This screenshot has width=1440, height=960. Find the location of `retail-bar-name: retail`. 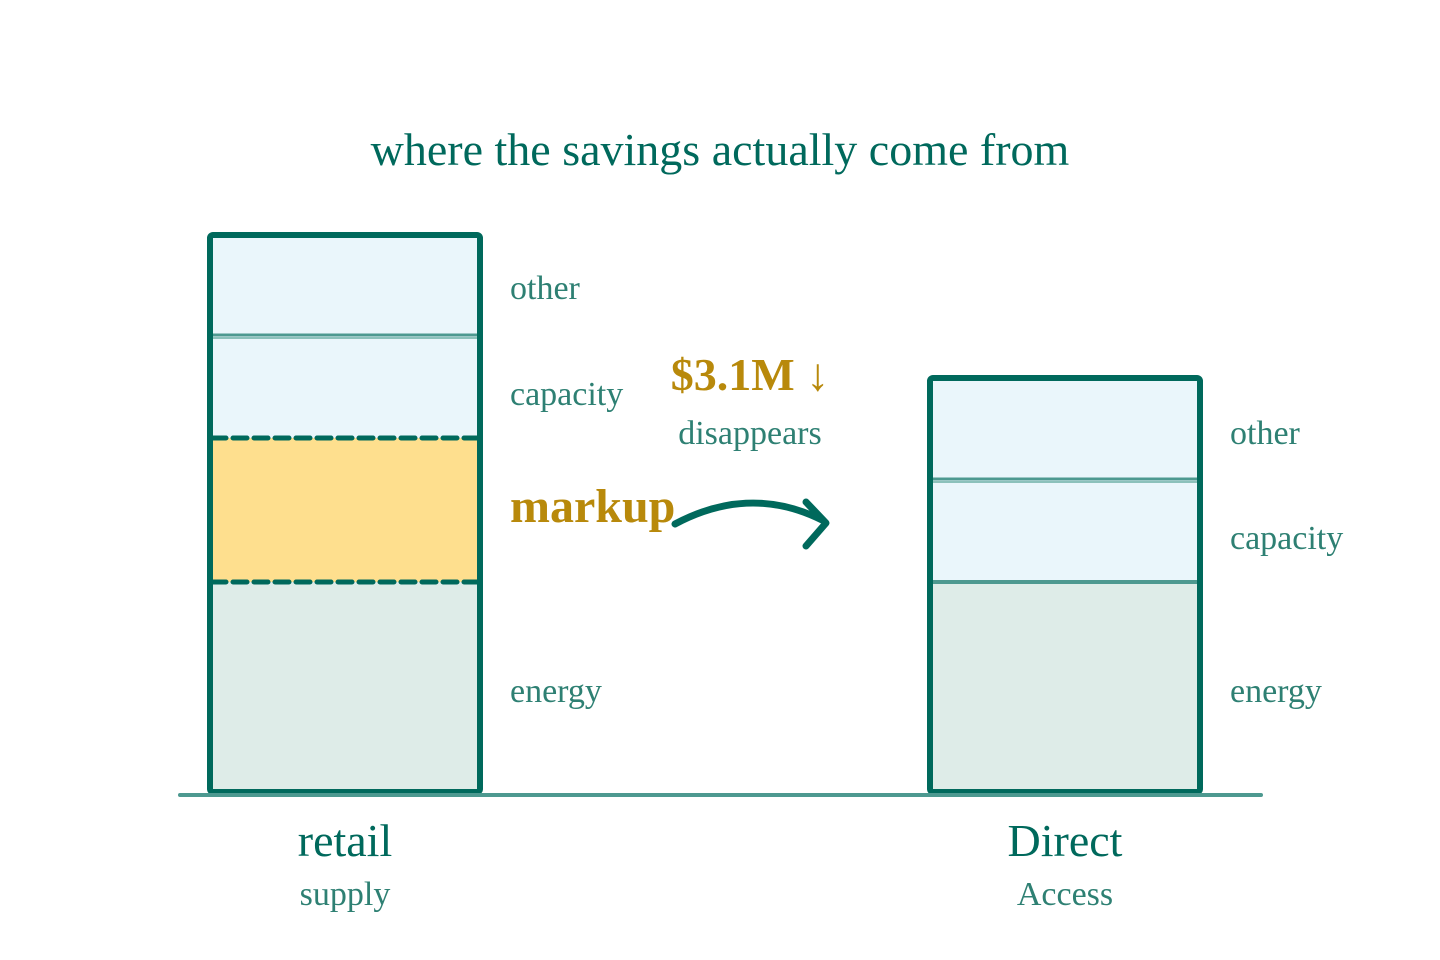

retail-bar-name: retail is located at coordinates (345, 840).